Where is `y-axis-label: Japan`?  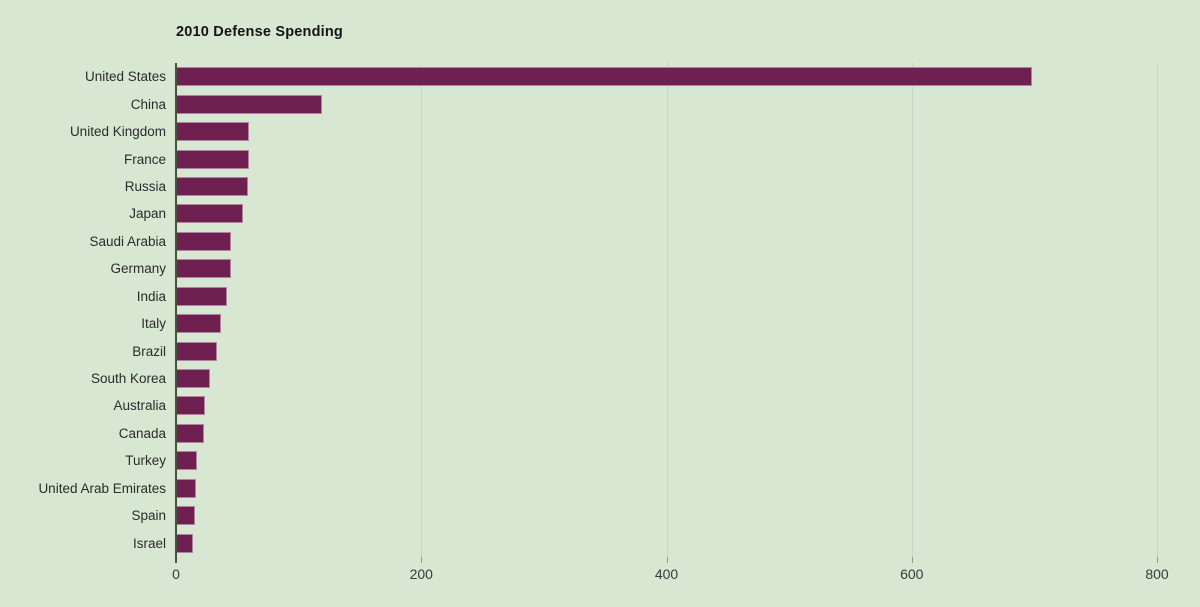
y-axis-label: Japan is located at coordinates (147, 214).